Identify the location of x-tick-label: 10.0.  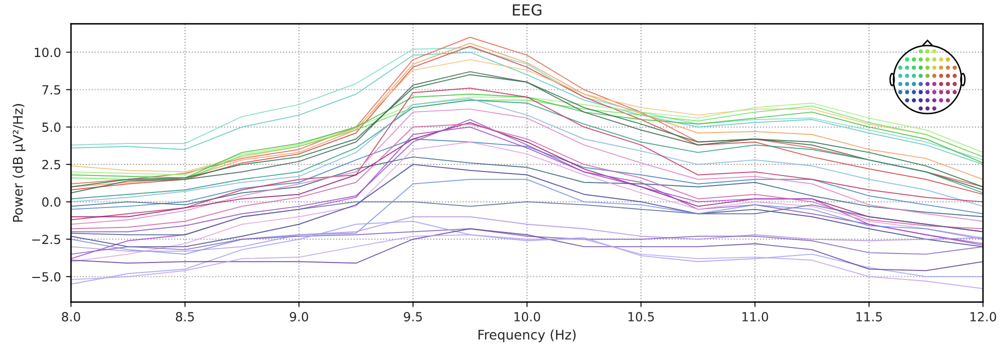
(527, 317).